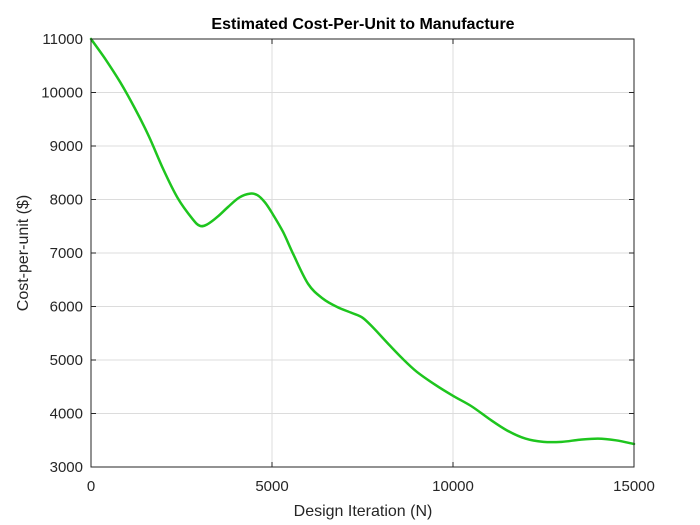 The height and width of the screenshot is (525, 700). What do you see at coordinates (634, 486) in the screenshot?
I see `x-tick-label: 15000` at bounding box center [634, 486].